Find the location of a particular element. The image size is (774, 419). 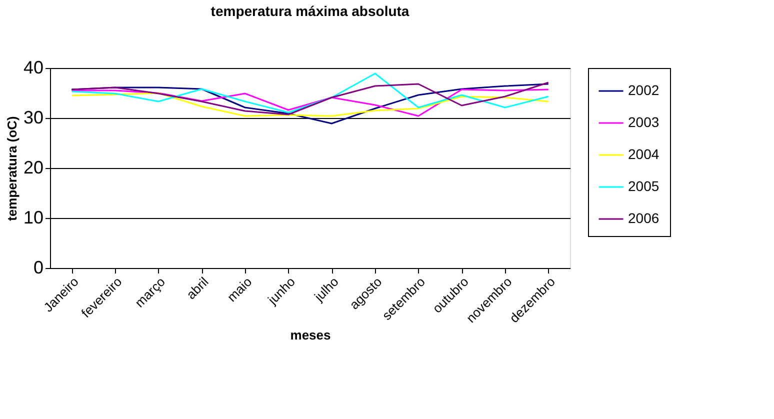

legend-label: 2003 is located at coordinates (644, 122).